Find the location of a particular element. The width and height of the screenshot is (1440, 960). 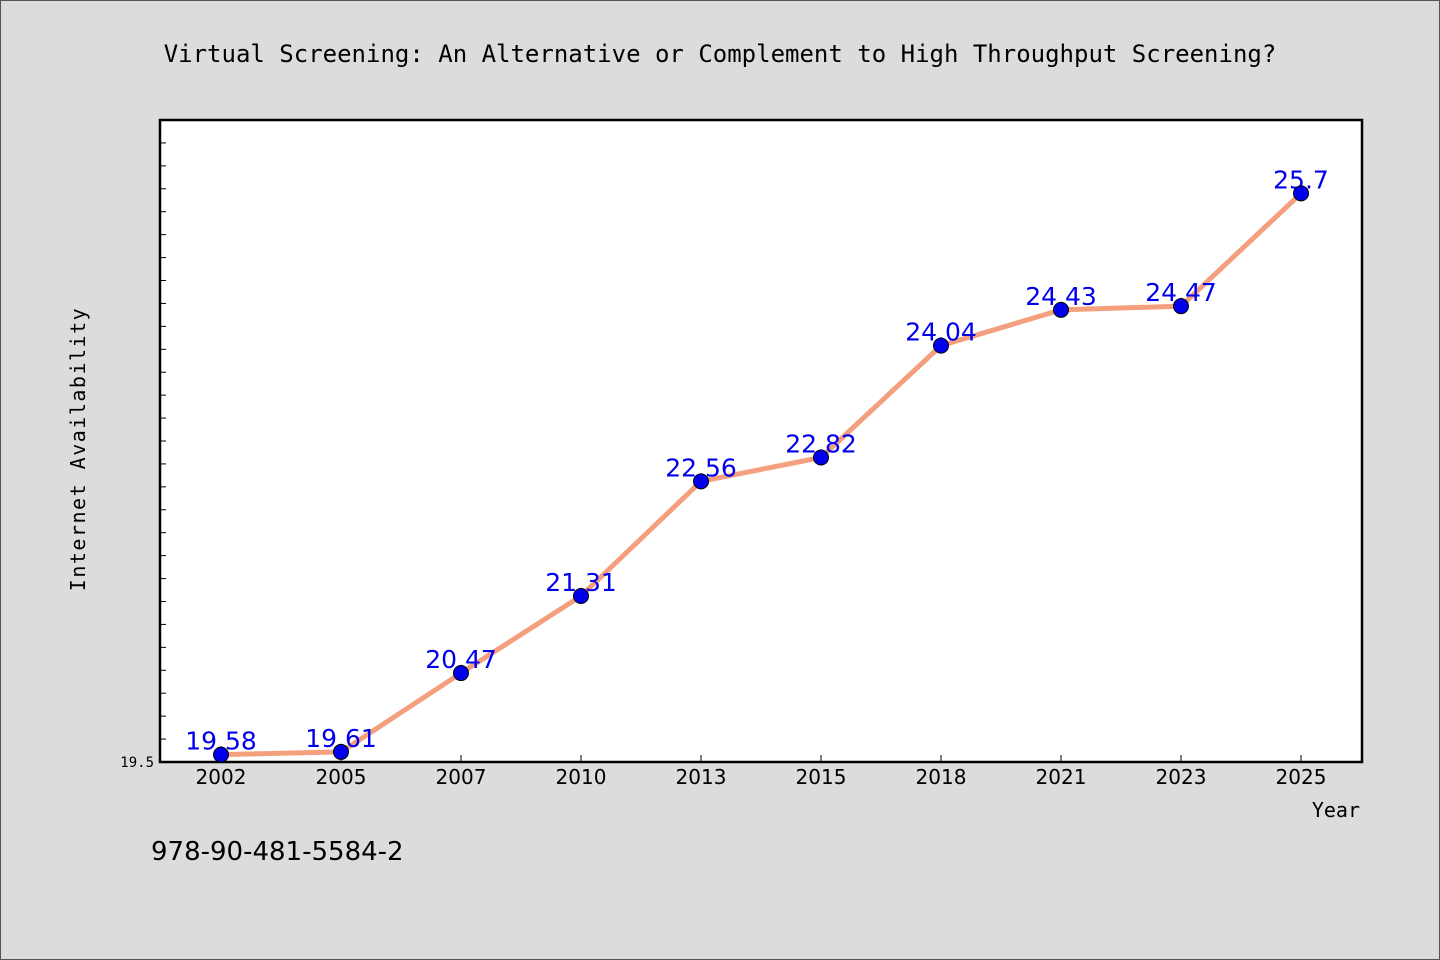

x-tick-label: 2025 is located at coordinates (1301, 777).